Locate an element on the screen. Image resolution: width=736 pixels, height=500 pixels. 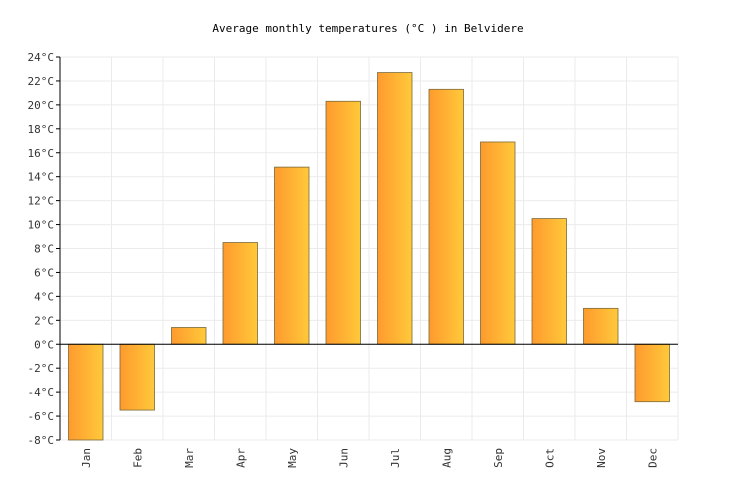
bar-feb is located at coordinates (137, 377).